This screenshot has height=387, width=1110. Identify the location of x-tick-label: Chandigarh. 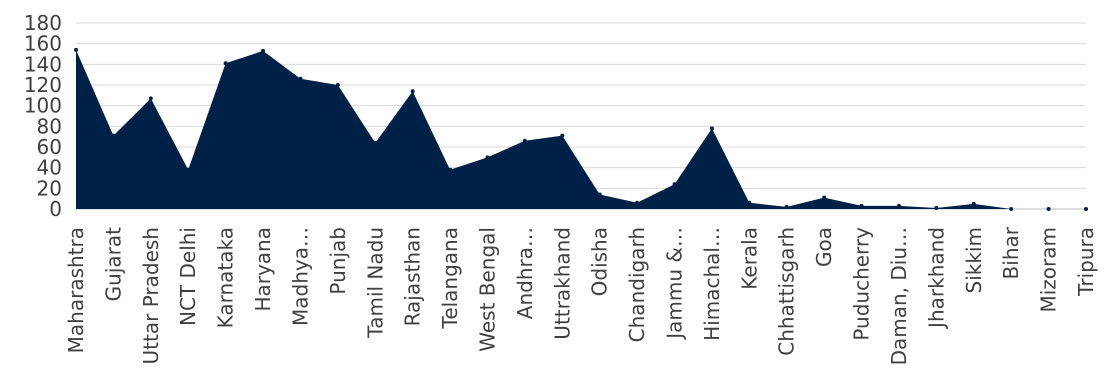
(637, 284).